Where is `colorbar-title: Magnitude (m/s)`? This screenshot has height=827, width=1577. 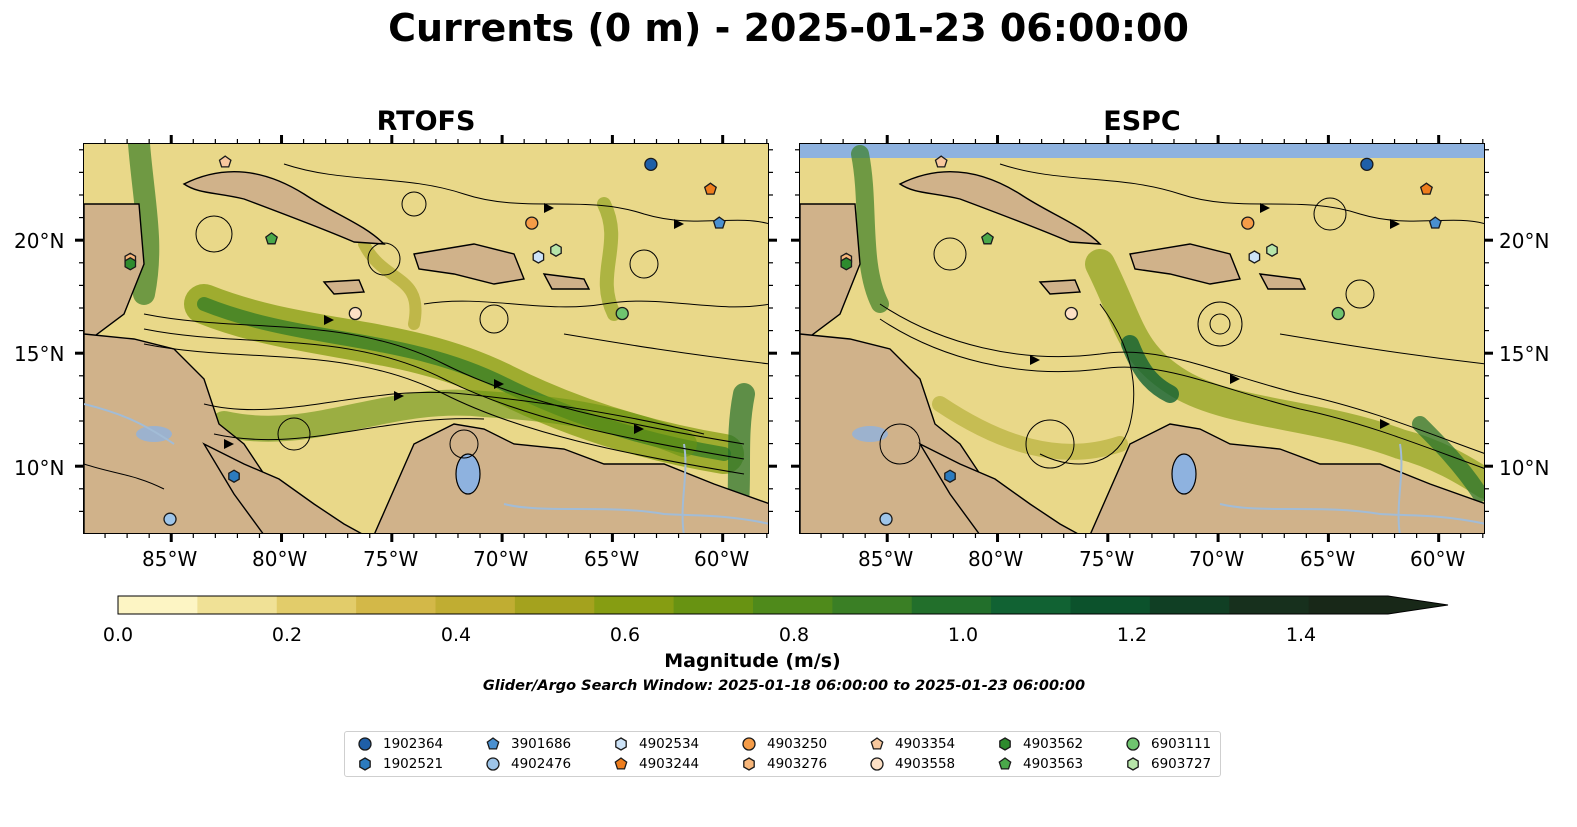 colorbar-title: Magnitude (m/s) is located at coordinates (752, 661).